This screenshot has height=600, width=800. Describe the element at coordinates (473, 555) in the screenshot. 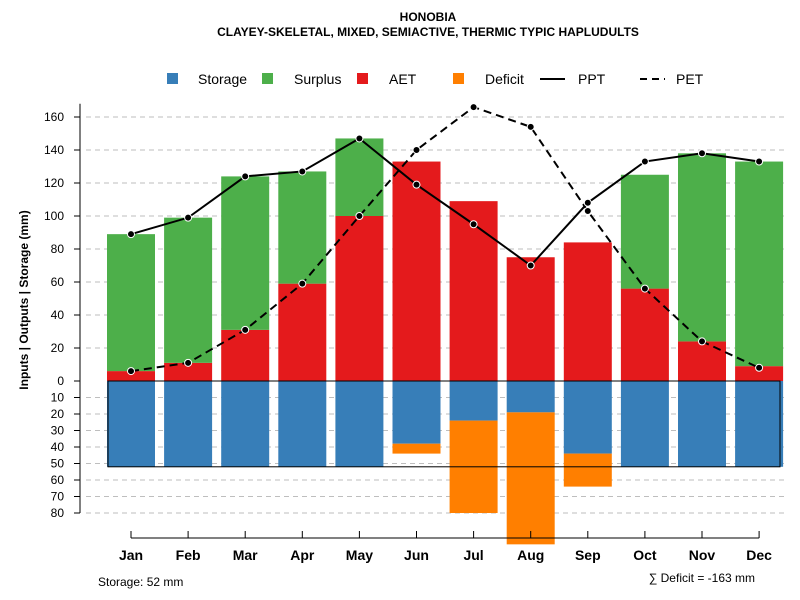

I see `x-tick-label-jul: Jul` at that location.